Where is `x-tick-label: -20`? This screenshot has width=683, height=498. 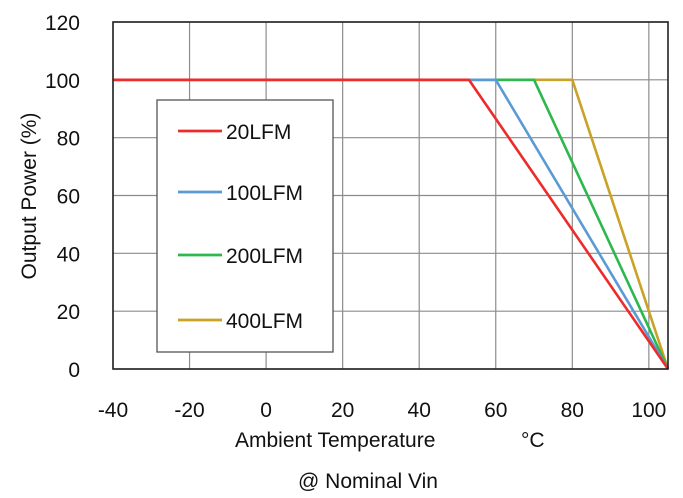
x-tick-label: -20 is located at coordinates (189, 410).